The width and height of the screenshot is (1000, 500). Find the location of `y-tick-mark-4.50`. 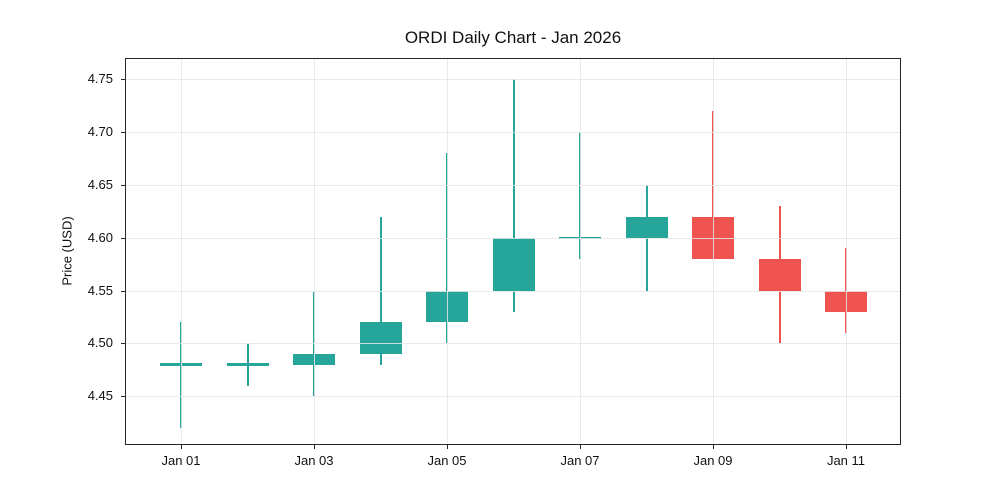

y-tick-mark-4.50 is located at coordinates (123, 344).